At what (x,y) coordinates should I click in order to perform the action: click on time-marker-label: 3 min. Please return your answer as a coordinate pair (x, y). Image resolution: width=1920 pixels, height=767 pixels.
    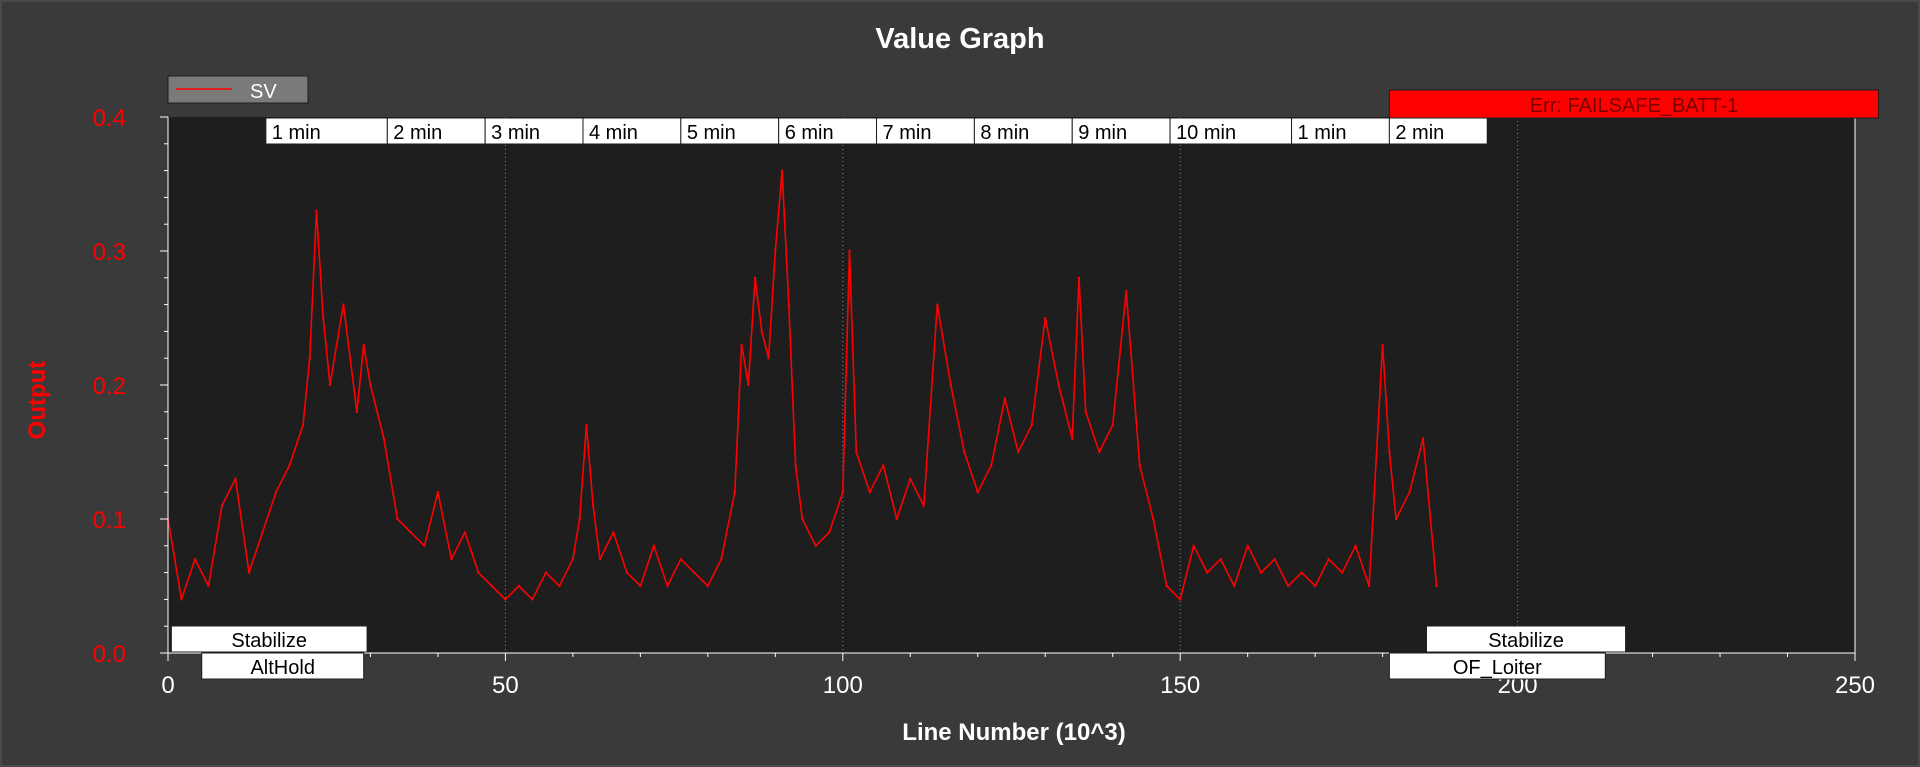
    Looking at the image, I should click on (515, 133).